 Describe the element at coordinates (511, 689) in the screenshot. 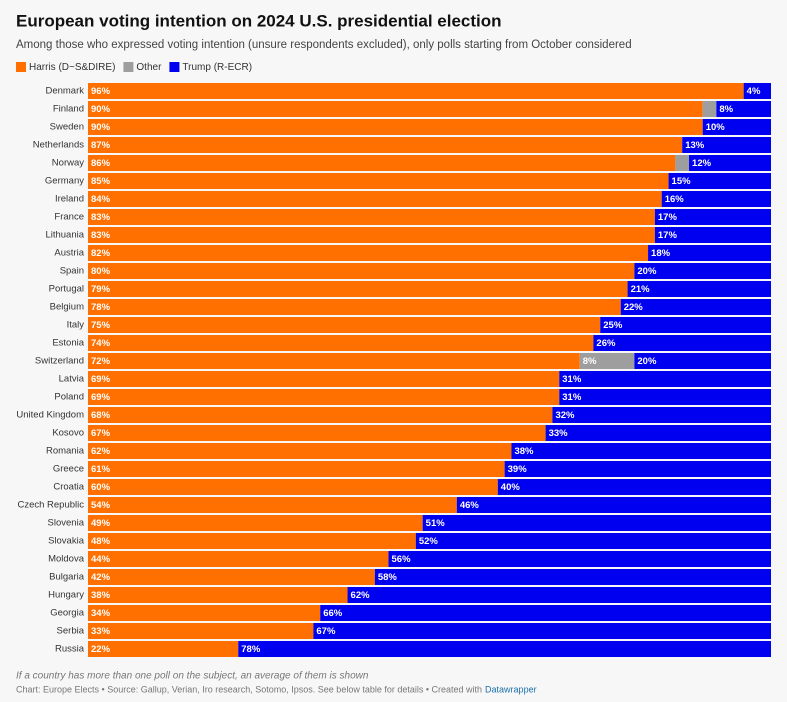

I see `credit-link: Datawrapper` at that location.